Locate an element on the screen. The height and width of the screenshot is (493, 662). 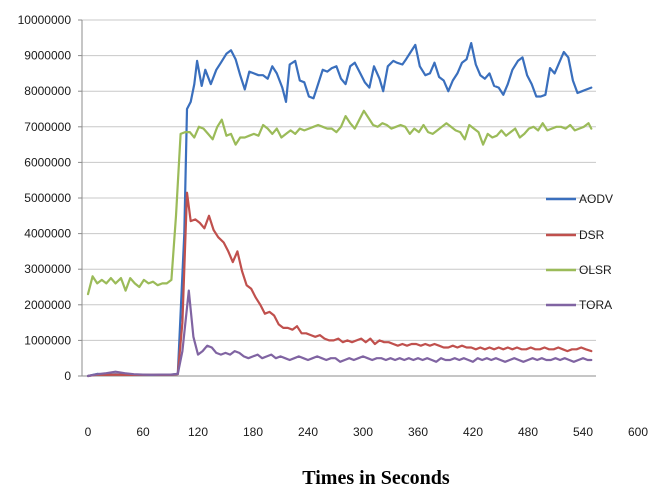
x-tick-label: 360 is located at coordinates (418, 432).